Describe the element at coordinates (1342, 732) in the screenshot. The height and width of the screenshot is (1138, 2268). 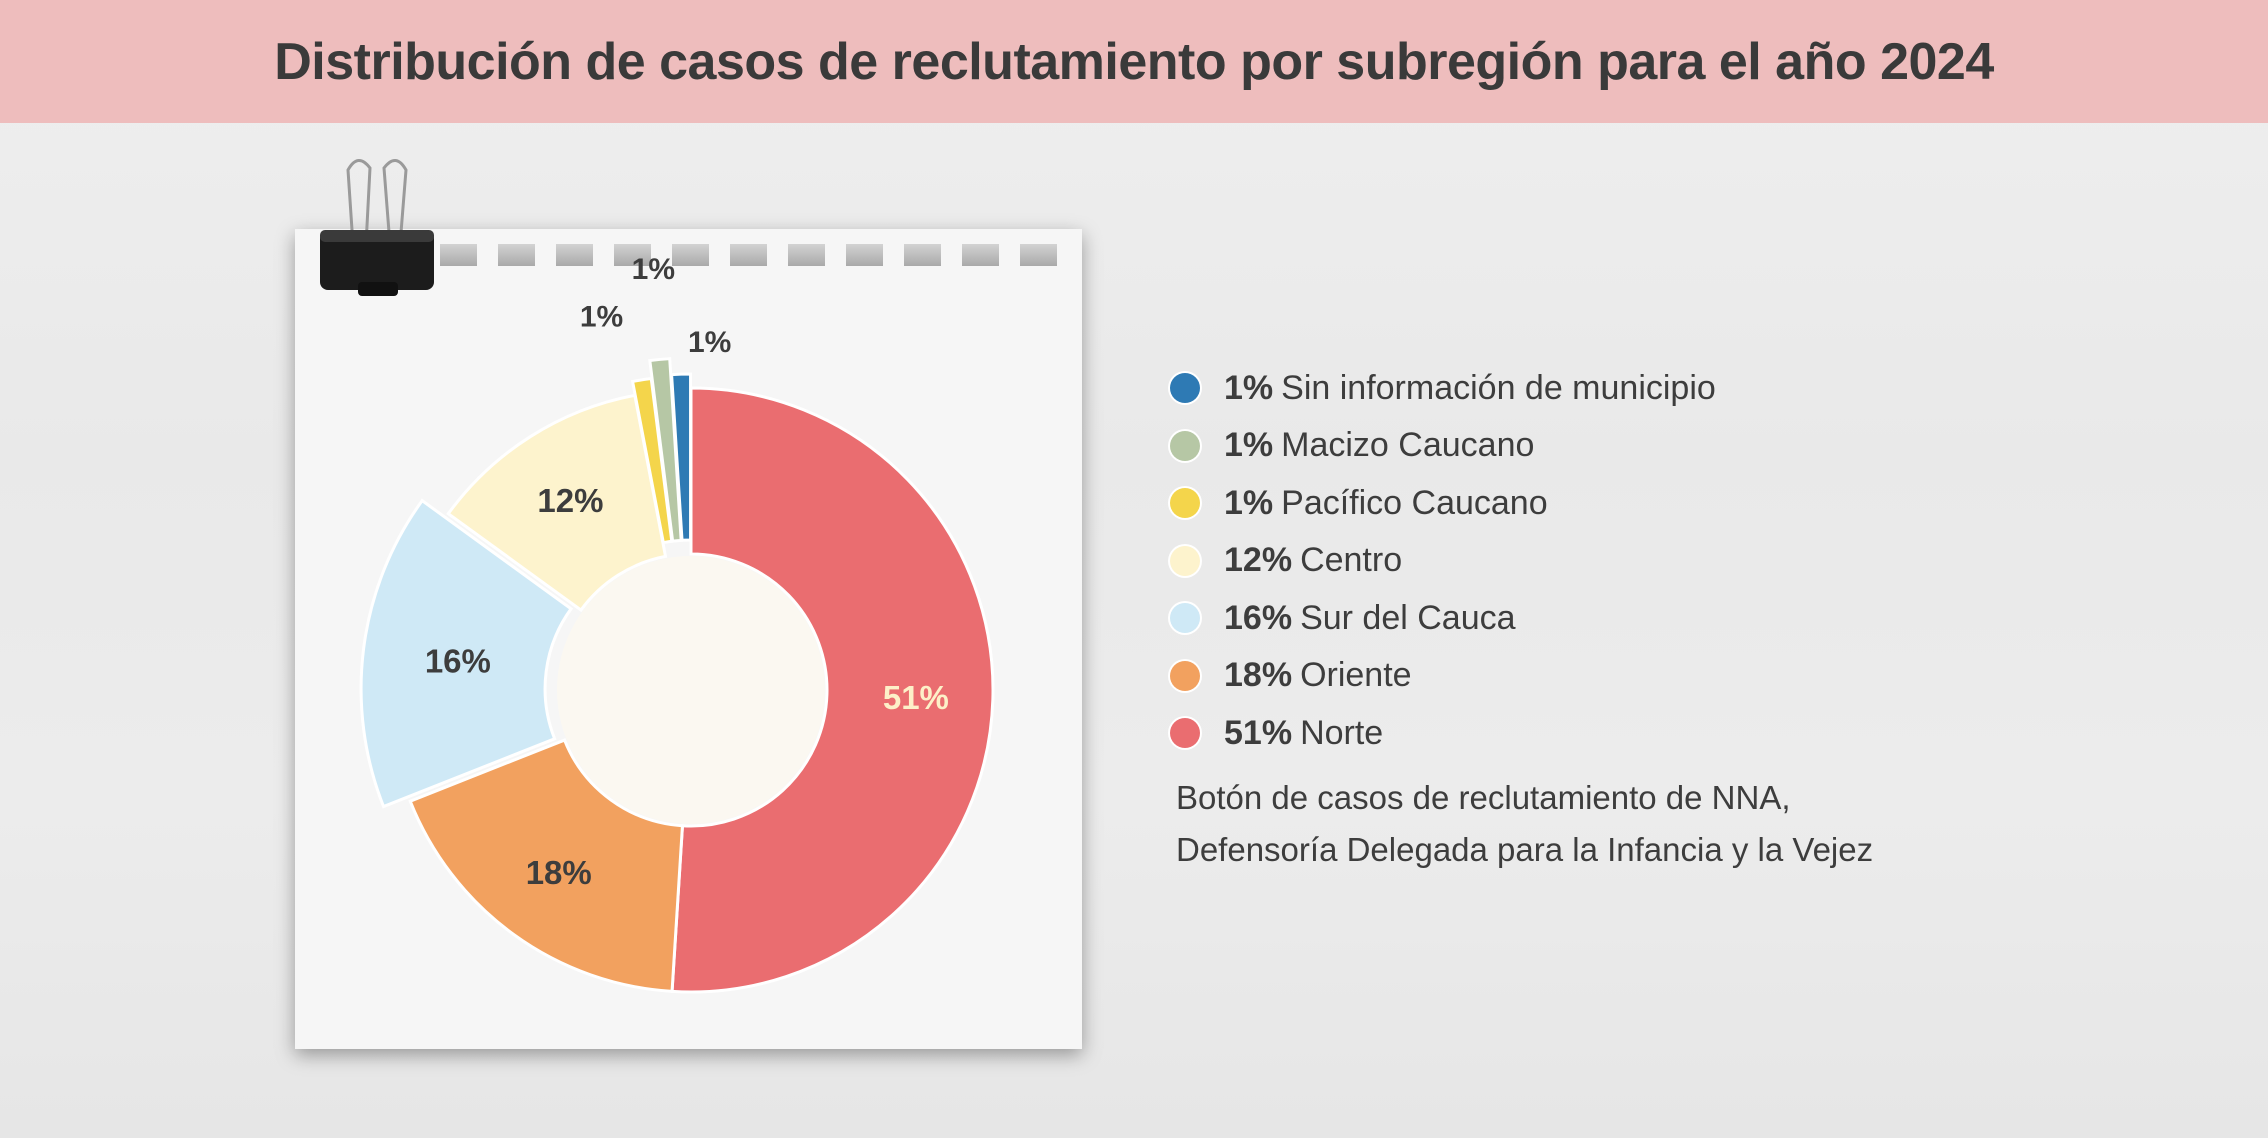
I see `legend-label: Norte` at that location.